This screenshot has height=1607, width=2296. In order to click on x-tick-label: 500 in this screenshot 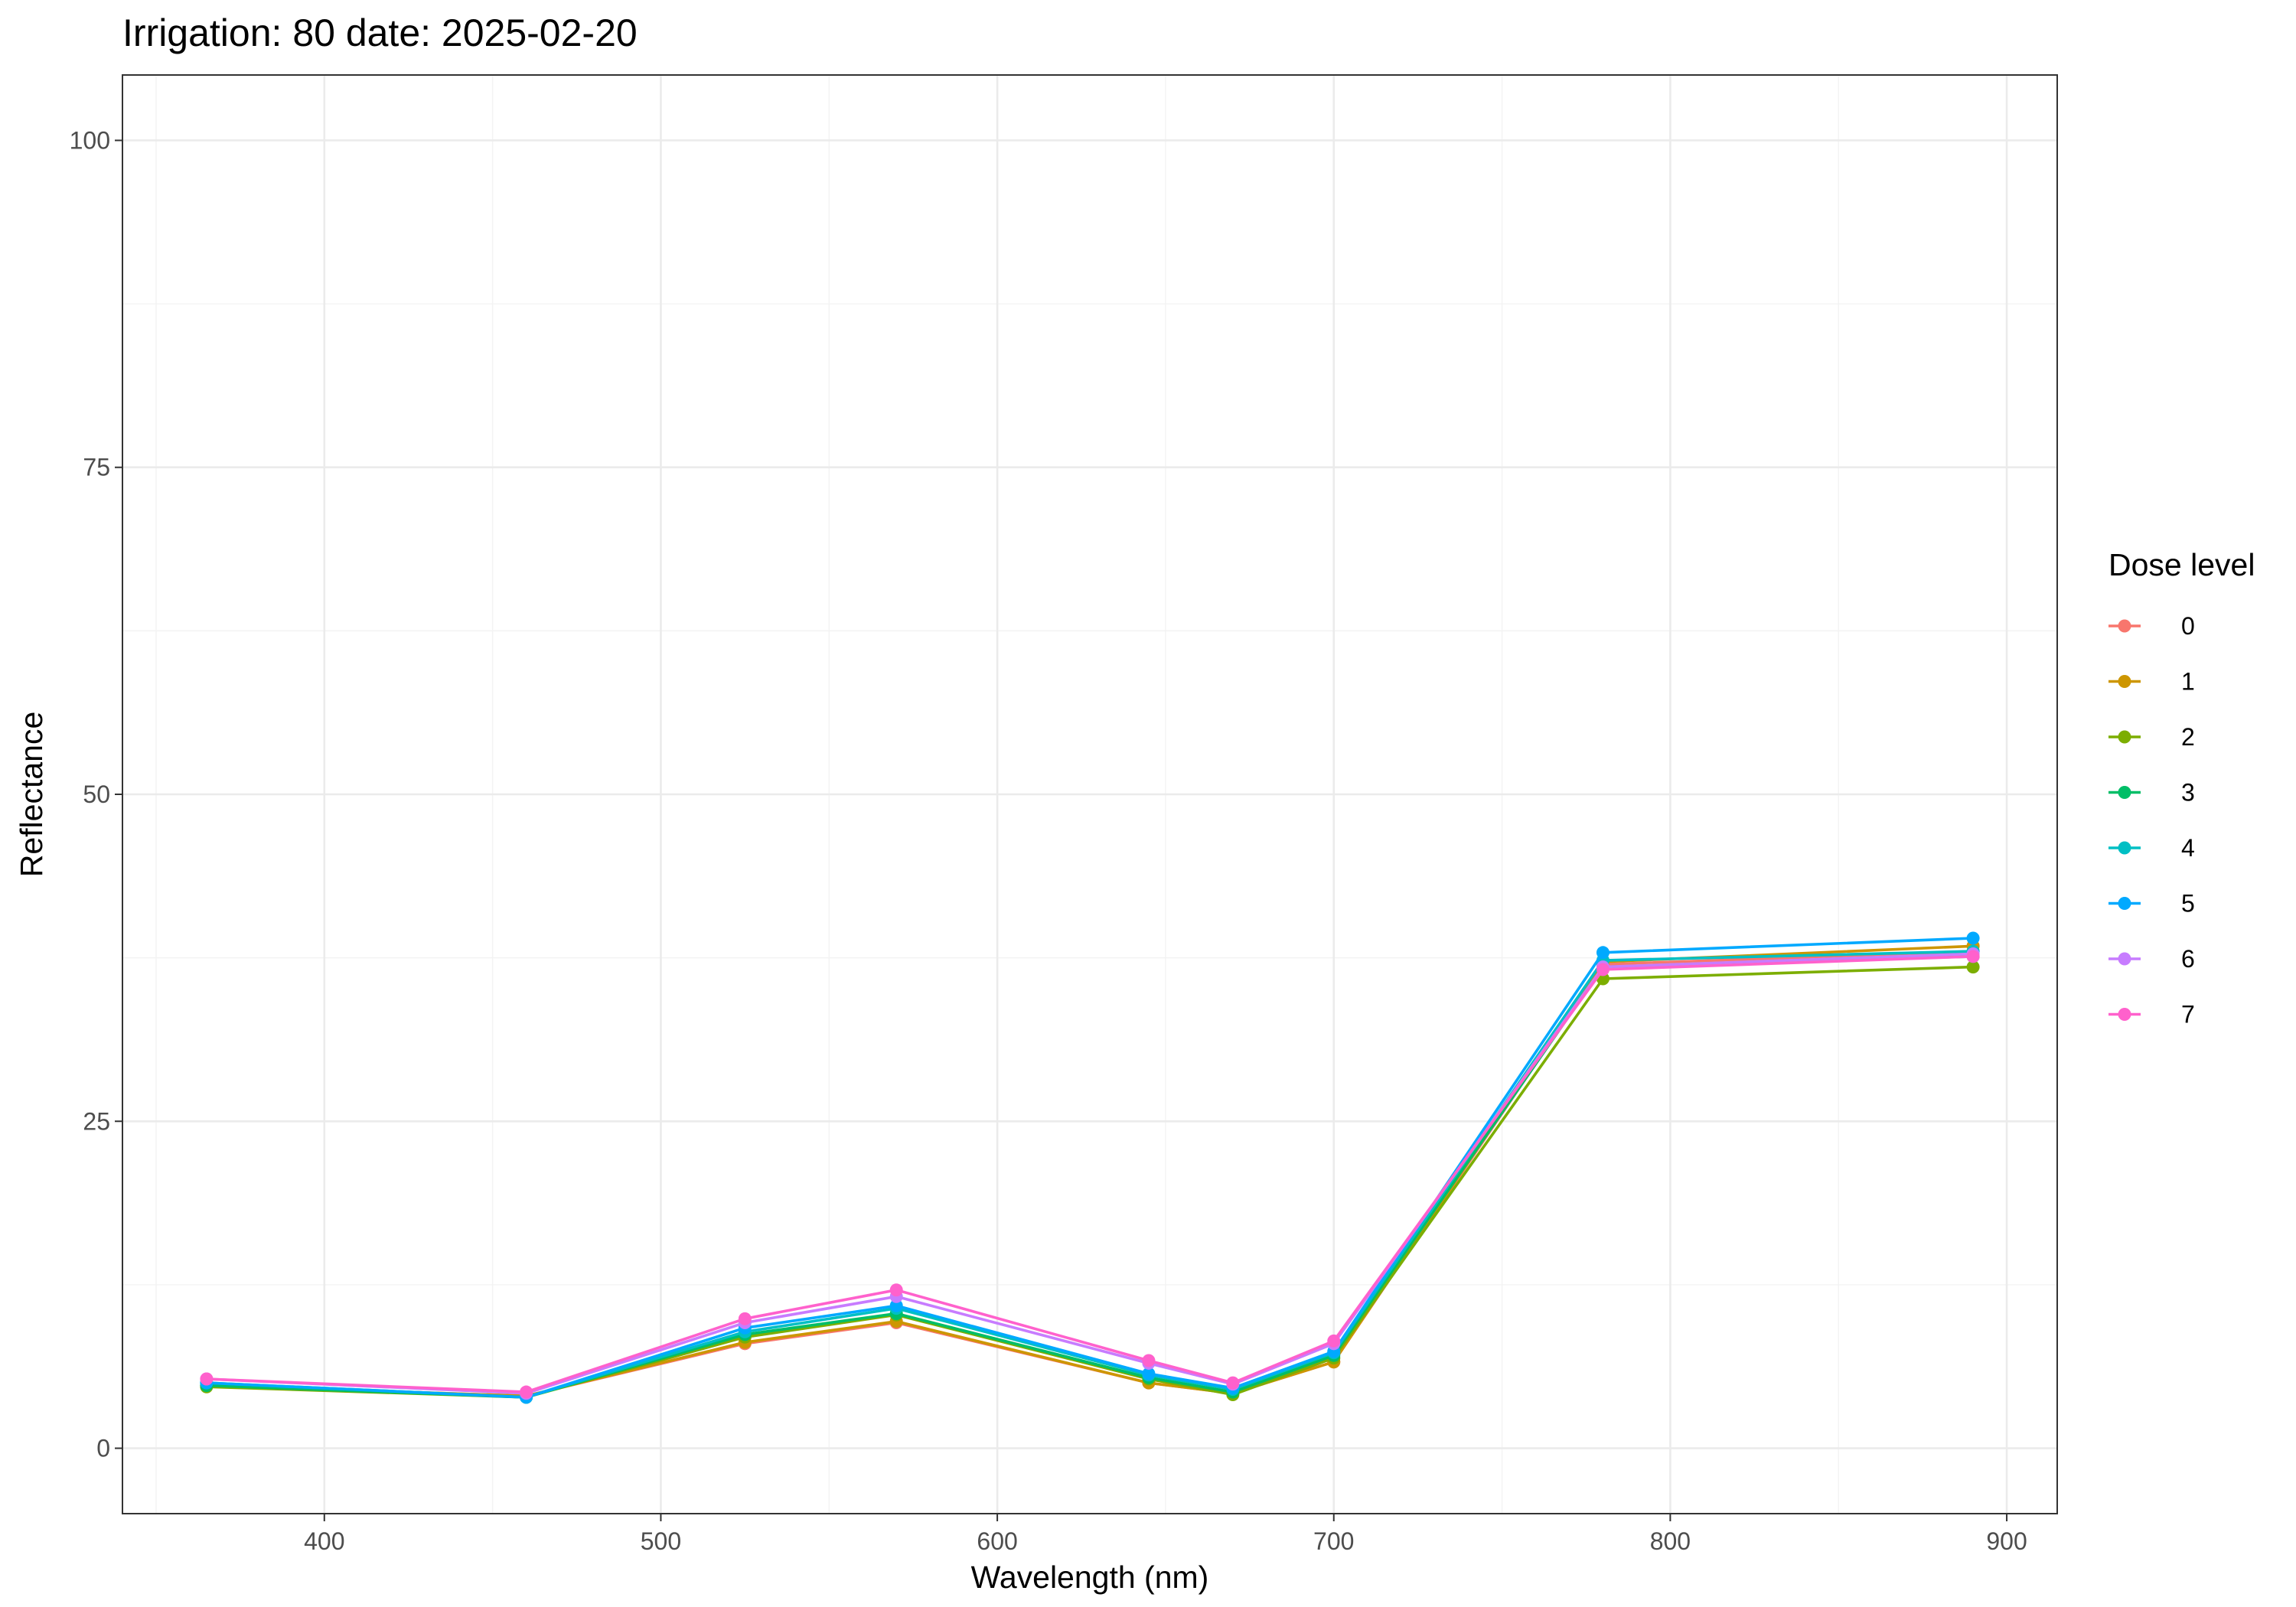, I will do `click(661, 1541)`.